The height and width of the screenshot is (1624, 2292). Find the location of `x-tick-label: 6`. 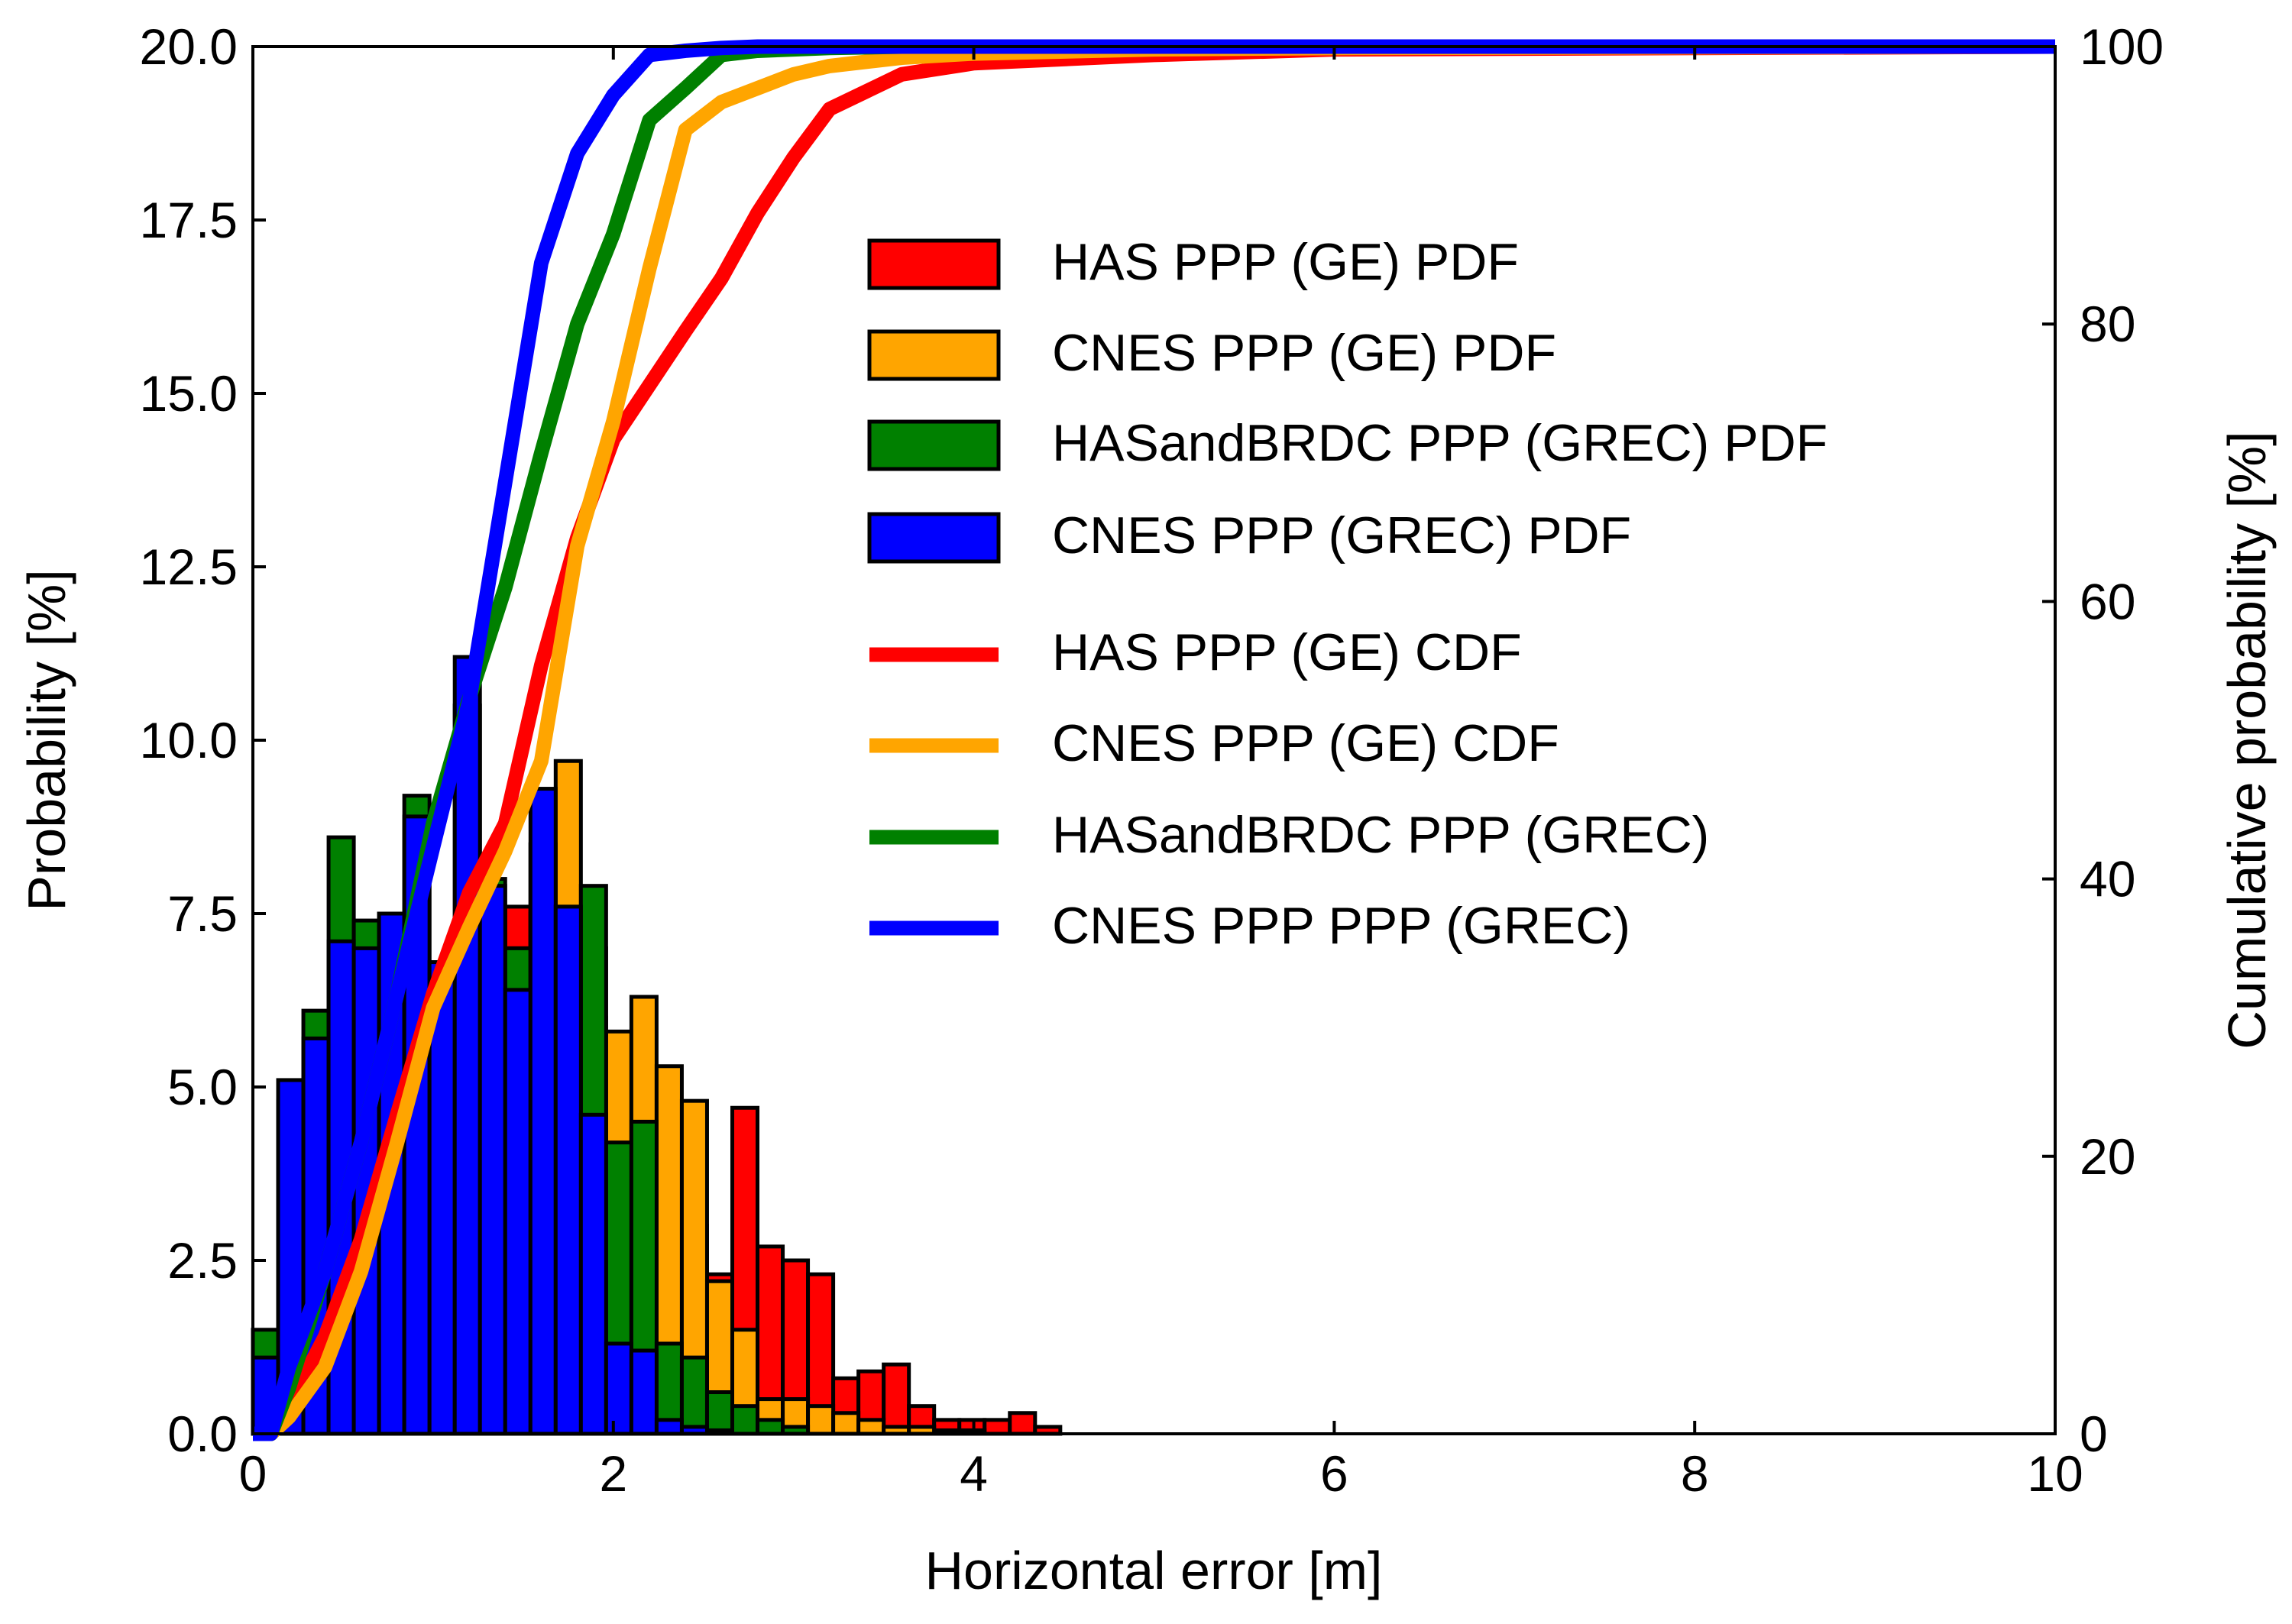

x-tick-label: 6 is located at coordinates (1334, 1473).